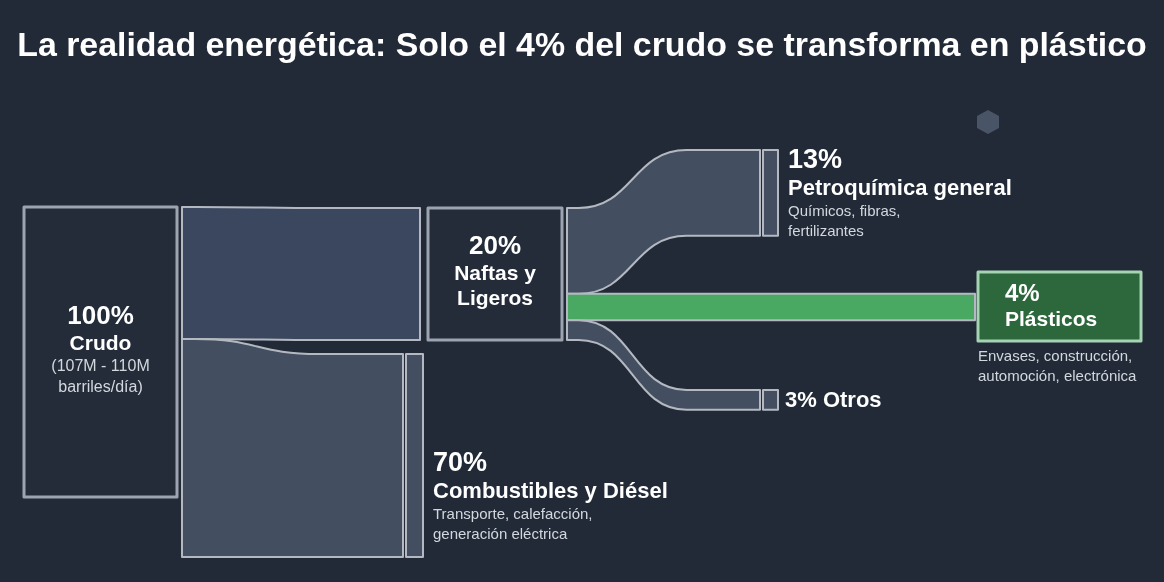 This screenshot has height=582, width=1164. What do you see at coordinates (1051, 319) in the screenshot?
I see `category-label: Plásticos` at bounding box center [1051, 319].